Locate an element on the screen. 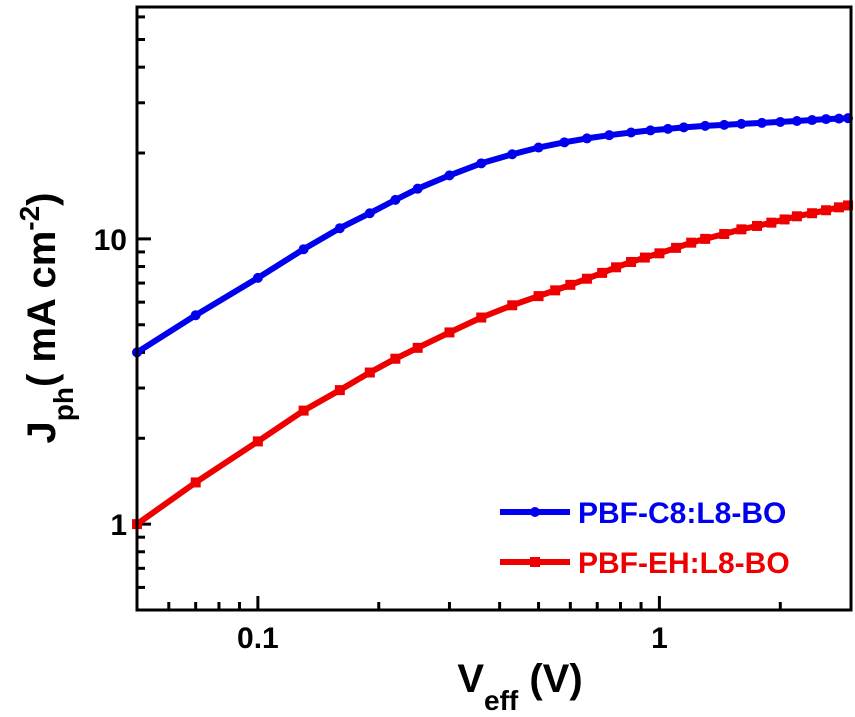 This screenshot has width=855, height=717. x-axis-title-main: V is located at coordinates (470, 679).